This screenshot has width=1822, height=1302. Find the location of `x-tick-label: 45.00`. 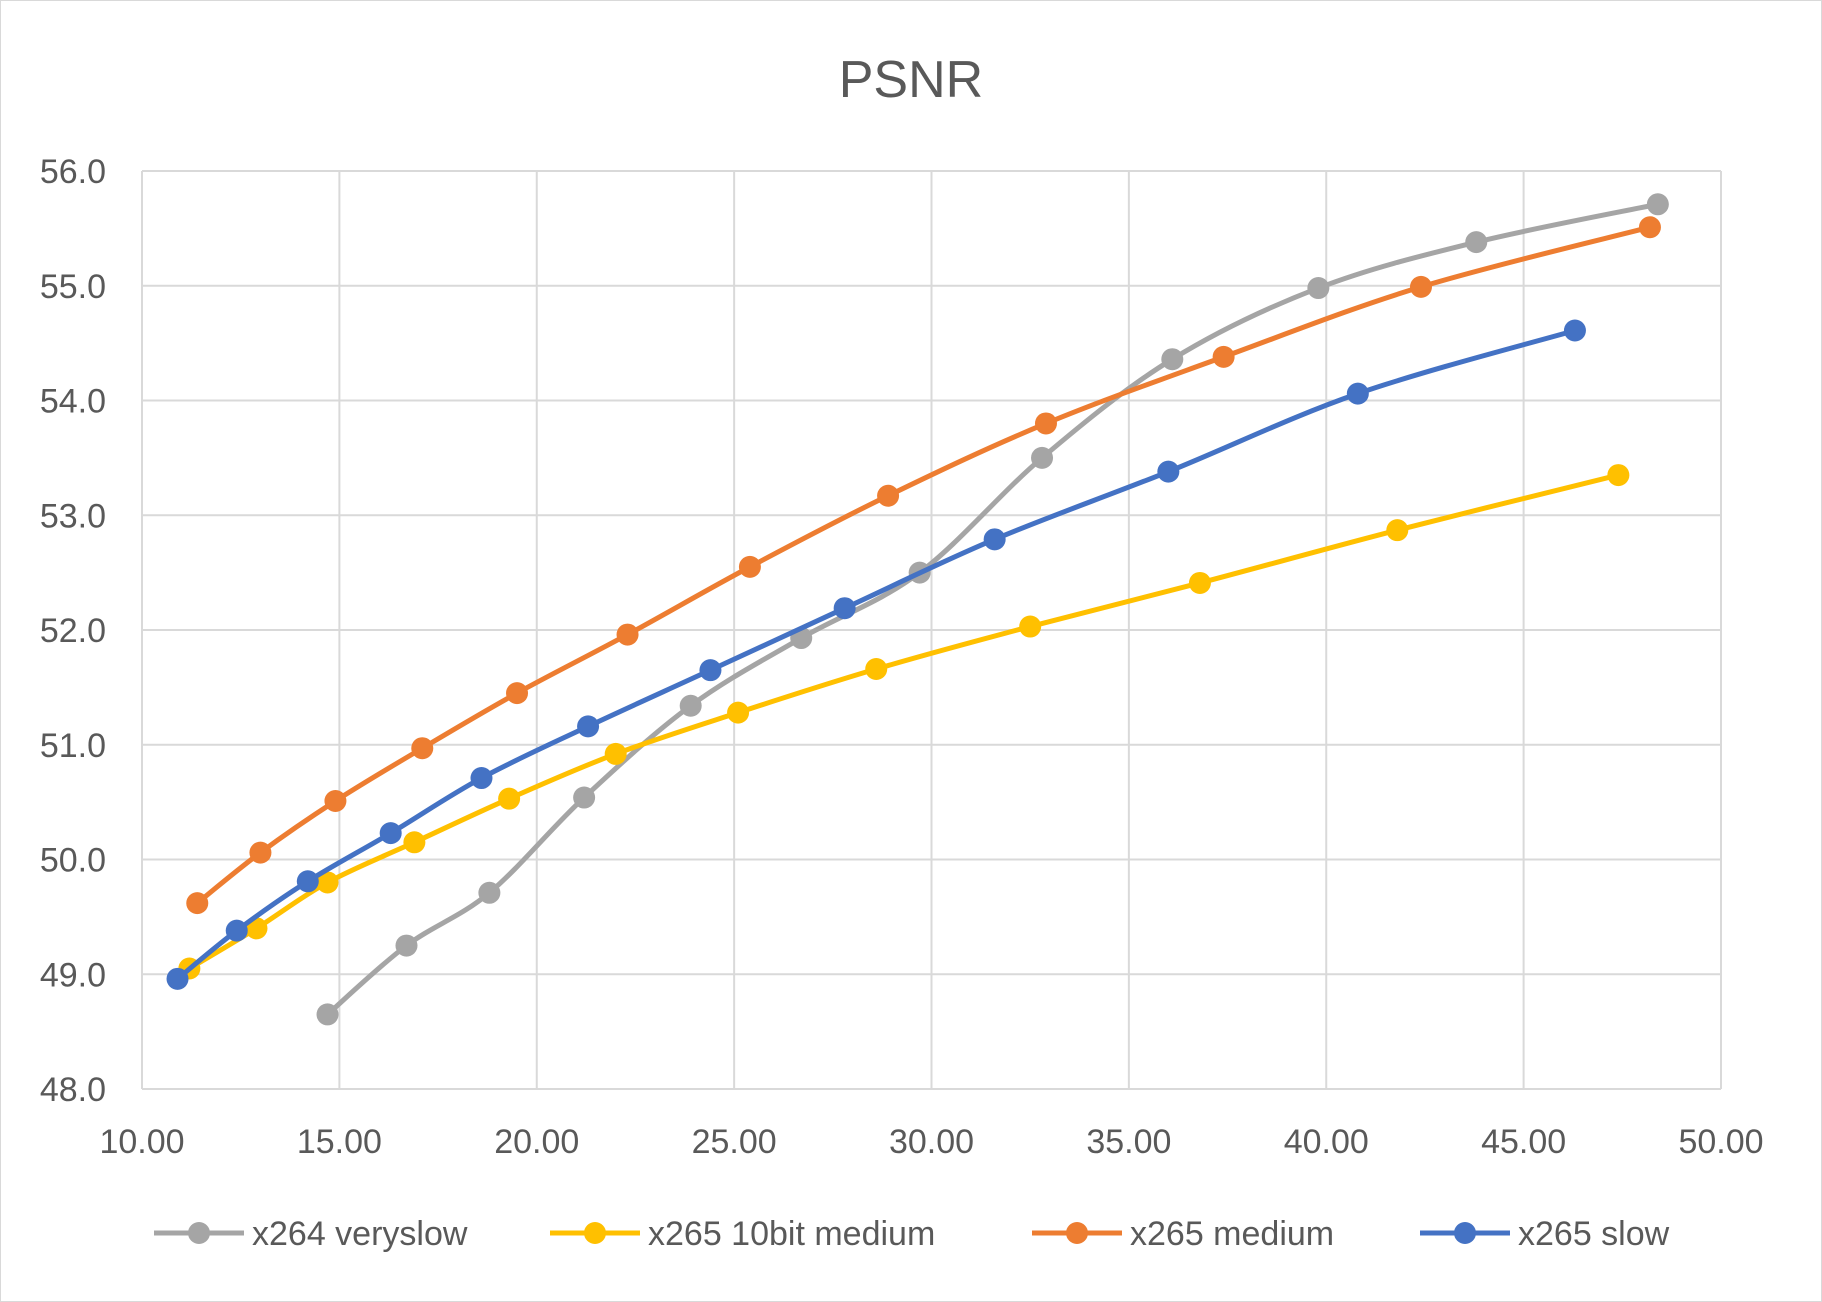

x-tick-label: 45.00 is located at coordinates (1523, 1142).